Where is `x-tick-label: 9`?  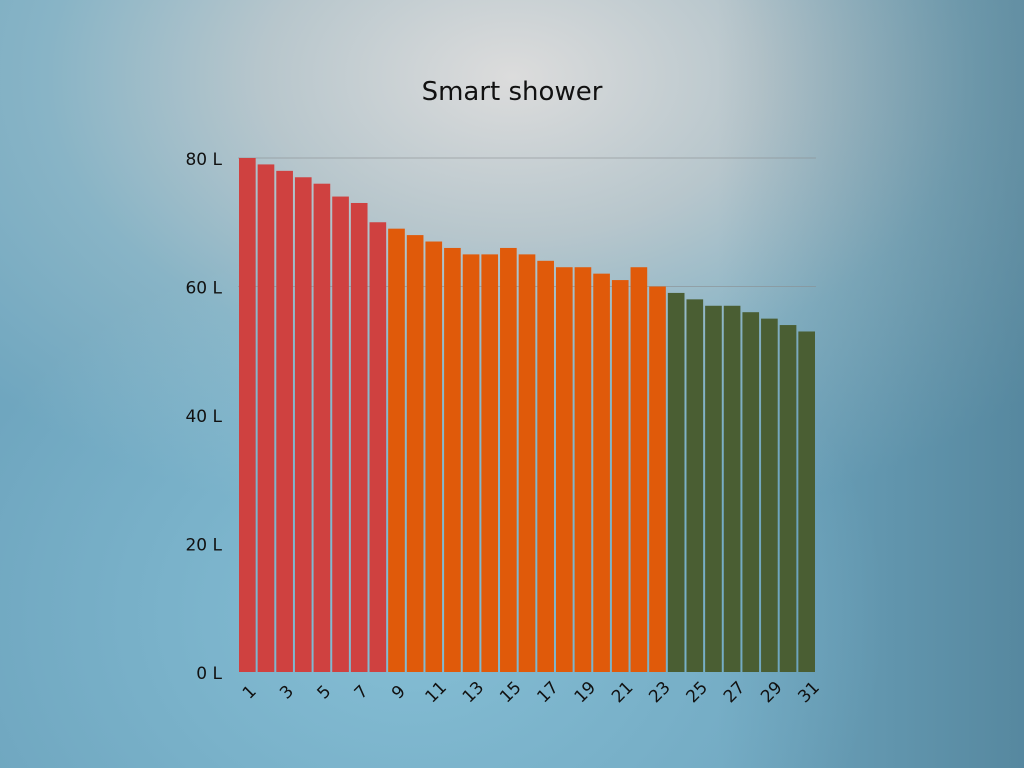
x-tick-label: 9 is located at coordinates (399, 693).